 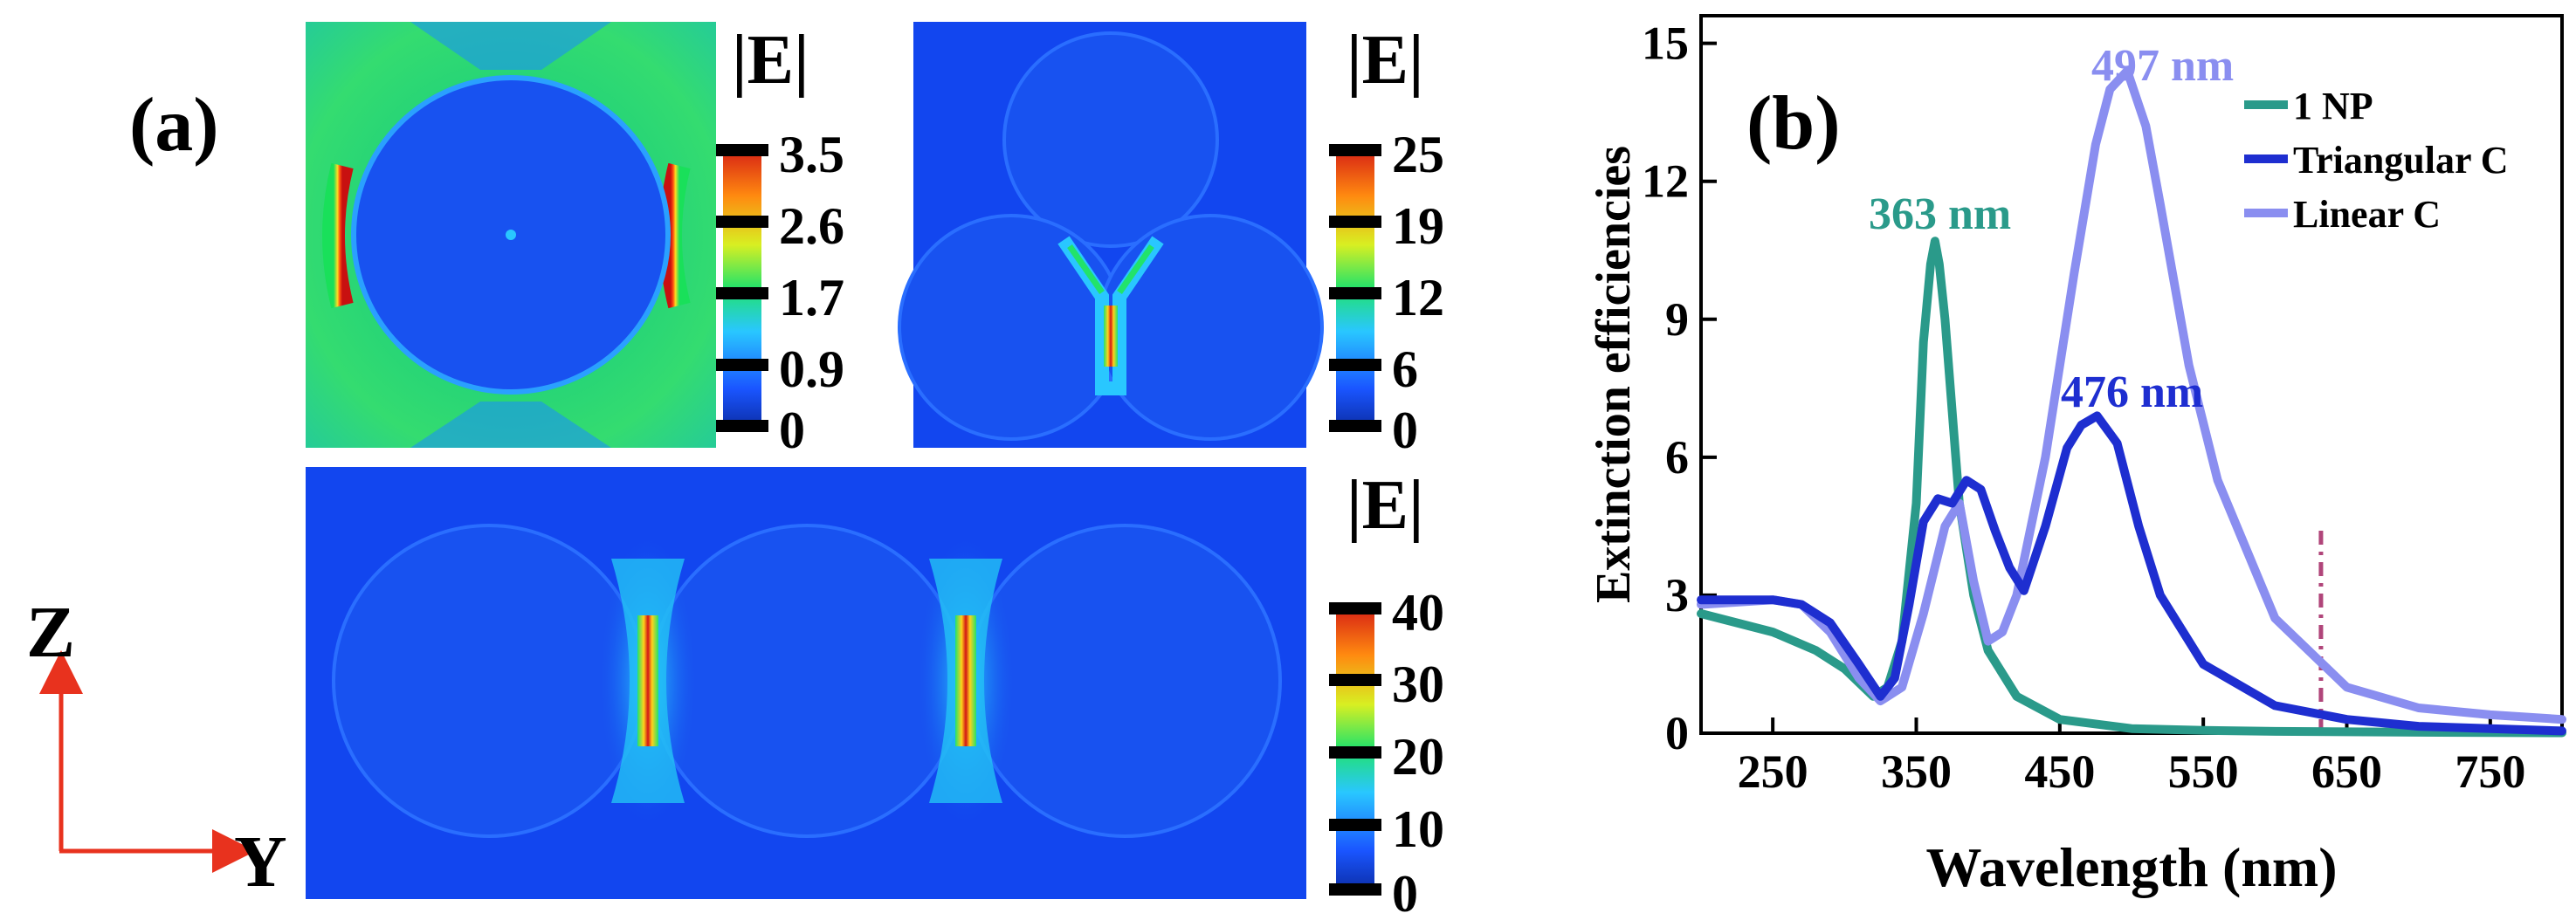 What do you see at coordinates (156, 747) in the screenshot?
I see `axes-indicator: Z Y` at bounding box center [156, 747].